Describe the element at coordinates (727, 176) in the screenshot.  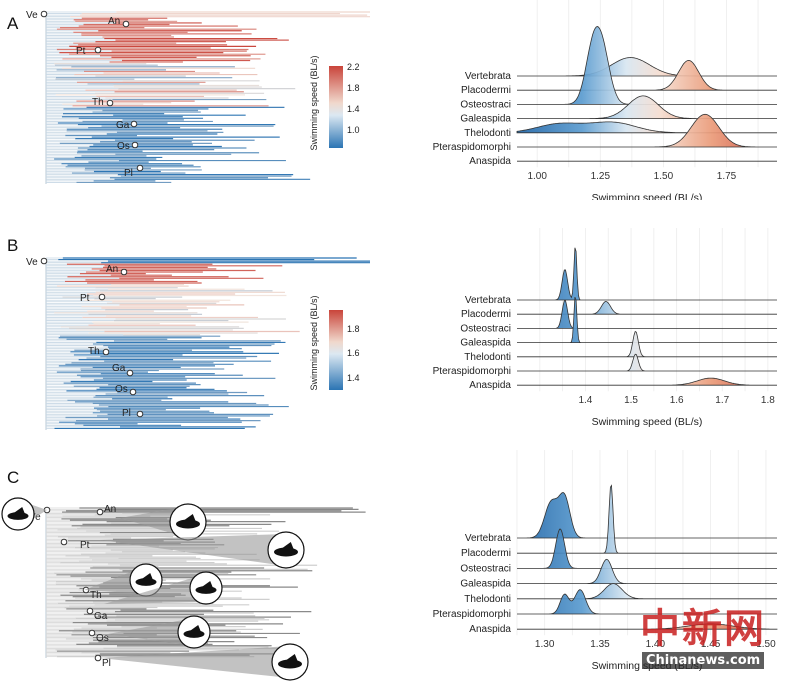
I see `x-tick-label: 1.75` at that location.